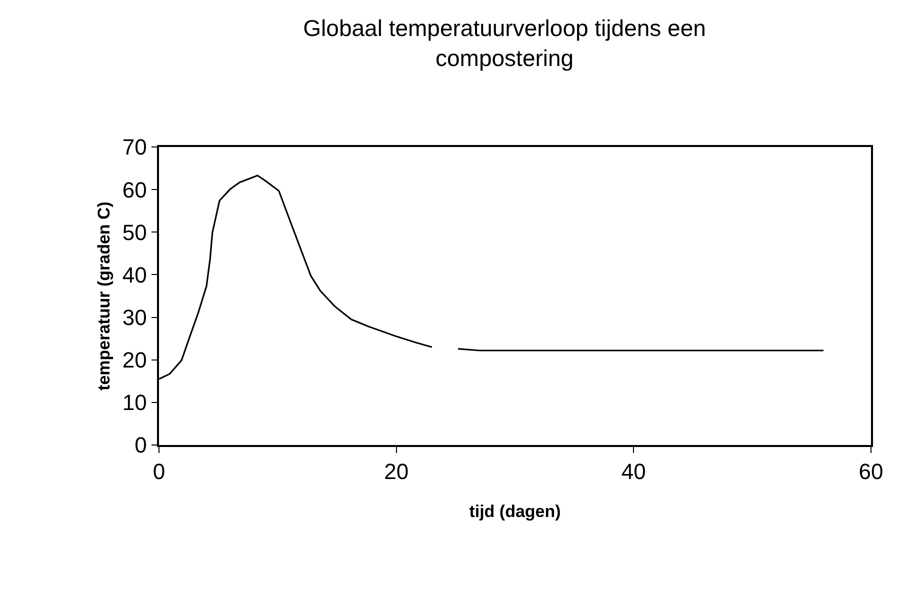  Describe the element at coordinates (134, 189) in the screenshot. I see `y-tick-label: 60` at that location.